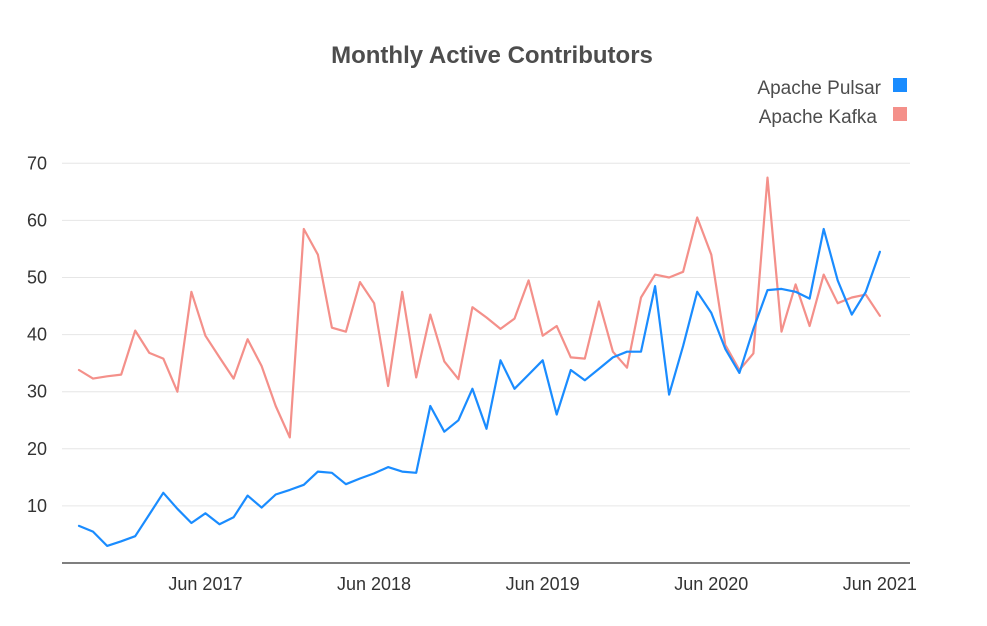 This screenshot has height=626, width=987. I want to click on legend-label-pulsar: Apache Pulsar, so click(819, 88).